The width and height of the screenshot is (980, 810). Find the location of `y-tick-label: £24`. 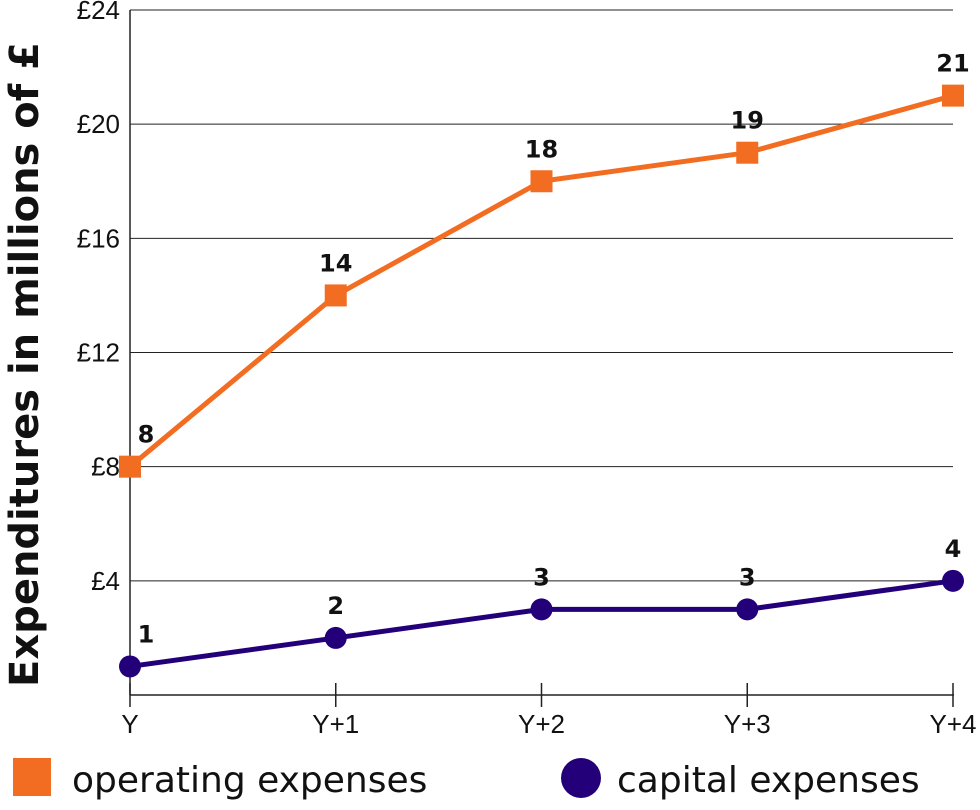

y-tick-label: £24 is located at coordinates (98, 12).